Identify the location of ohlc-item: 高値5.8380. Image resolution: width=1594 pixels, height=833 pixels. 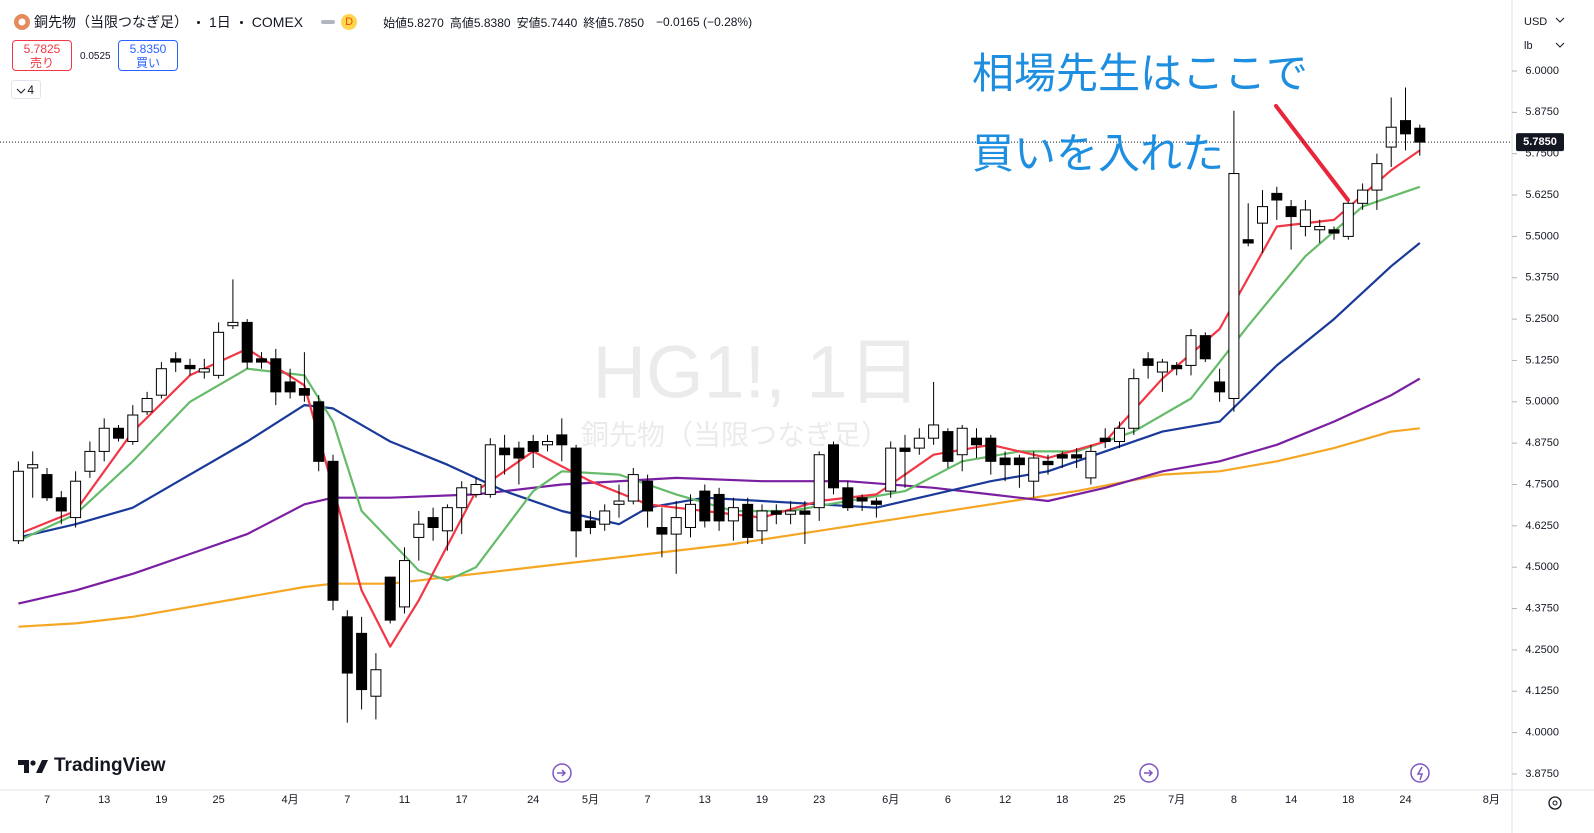
(480, 23).